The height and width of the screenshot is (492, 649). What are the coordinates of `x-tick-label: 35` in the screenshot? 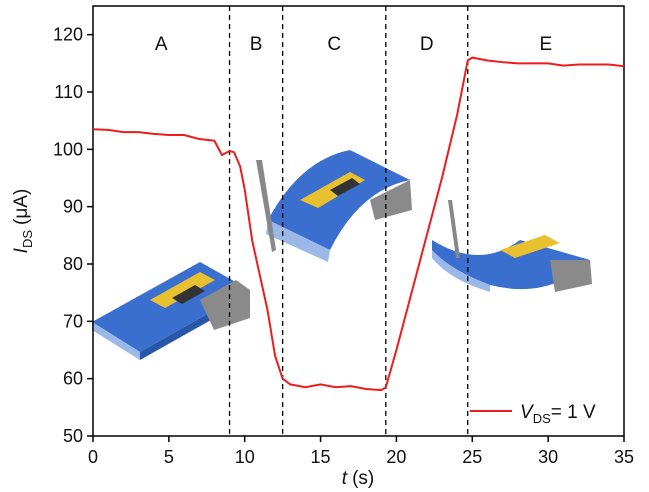 It's located at (624, 457).